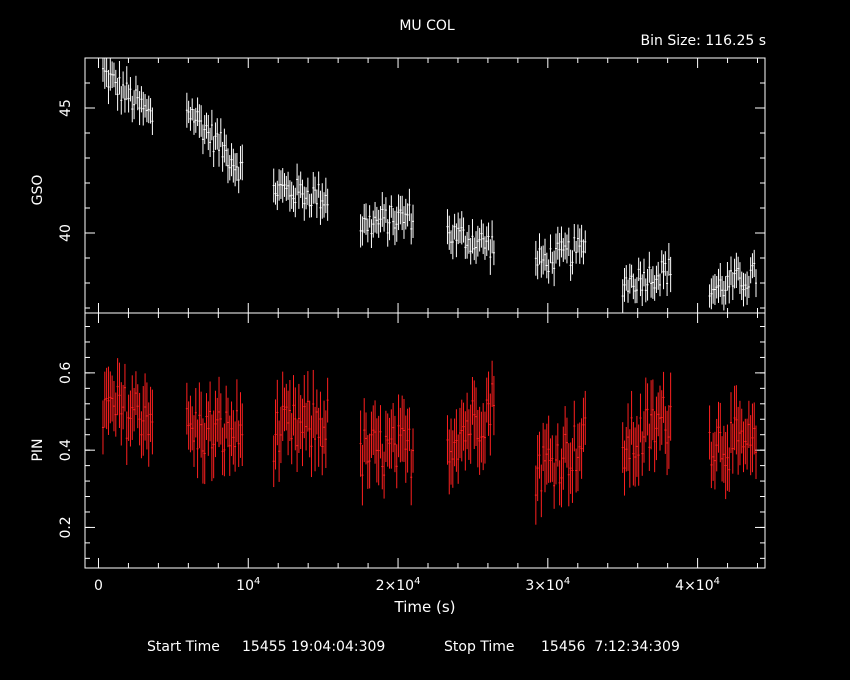 This screenshot has width=850, height=680. I want to click on x-tick-label: 2×104, so click(398, 585).